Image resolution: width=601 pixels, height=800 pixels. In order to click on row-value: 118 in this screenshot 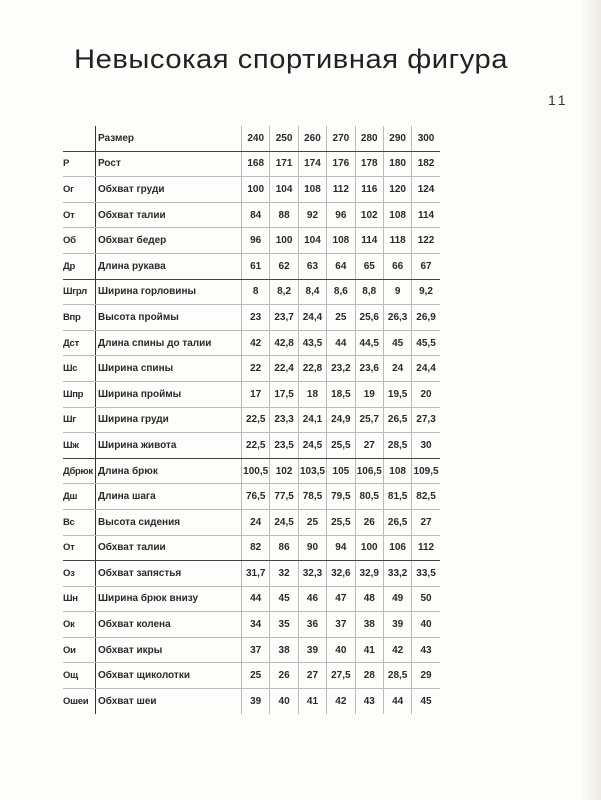, I will do `click(397, 240)`.